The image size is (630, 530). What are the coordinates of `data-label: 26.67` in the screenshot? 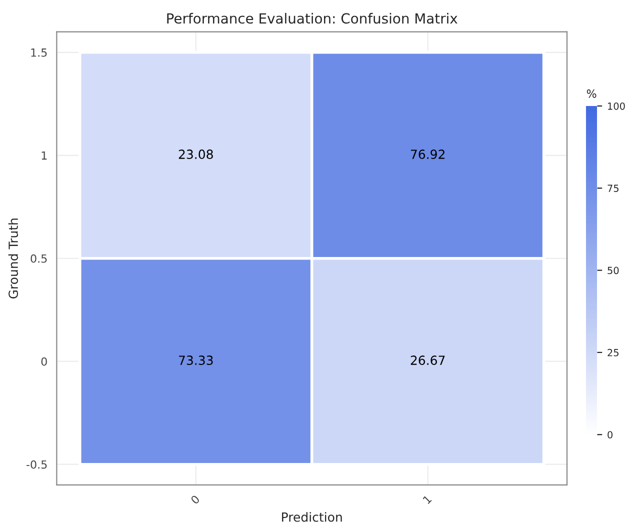 It's located at (427, 360).